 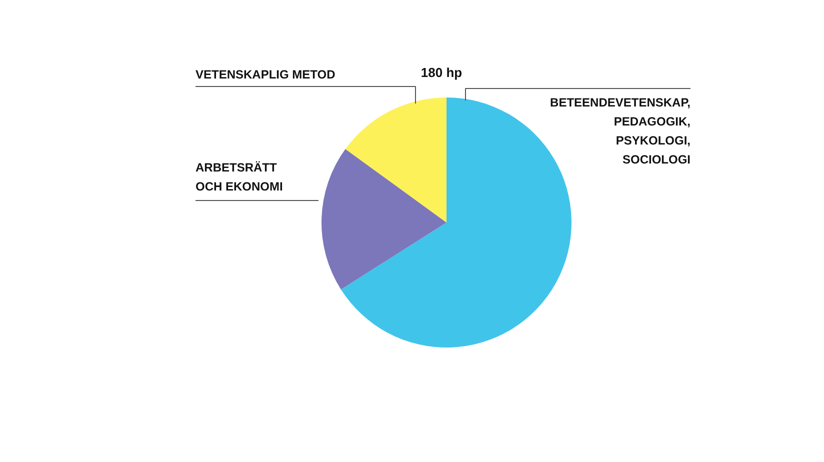 What do you see at coordinates (620, 131) in the screenshot?
I see `slice-label: BETEENDEVETENSKAP, PEDAGOGIK, PSYKOLOGI, SOCIOLOGI` at bounding box center [620, 131].